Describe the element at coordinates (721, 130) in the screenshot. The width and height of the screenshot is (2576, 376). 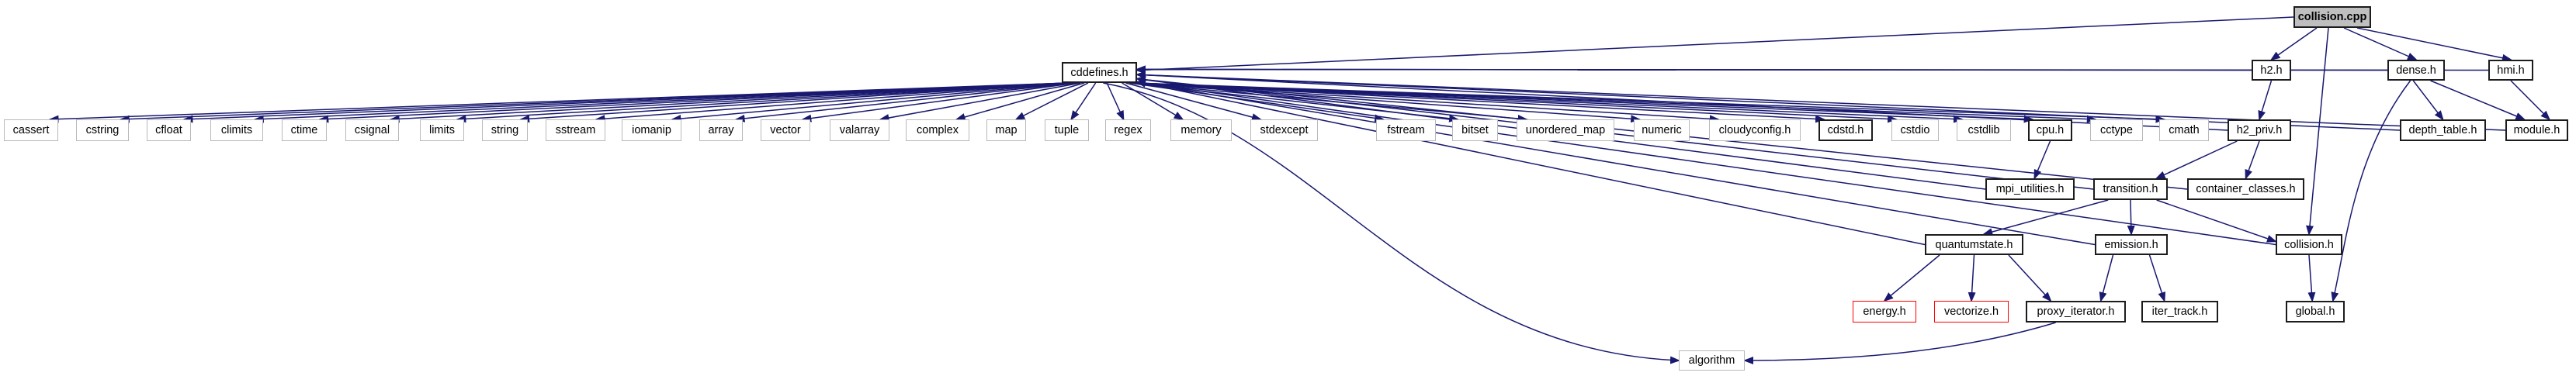
I see `graph-node-array: array` at that location.